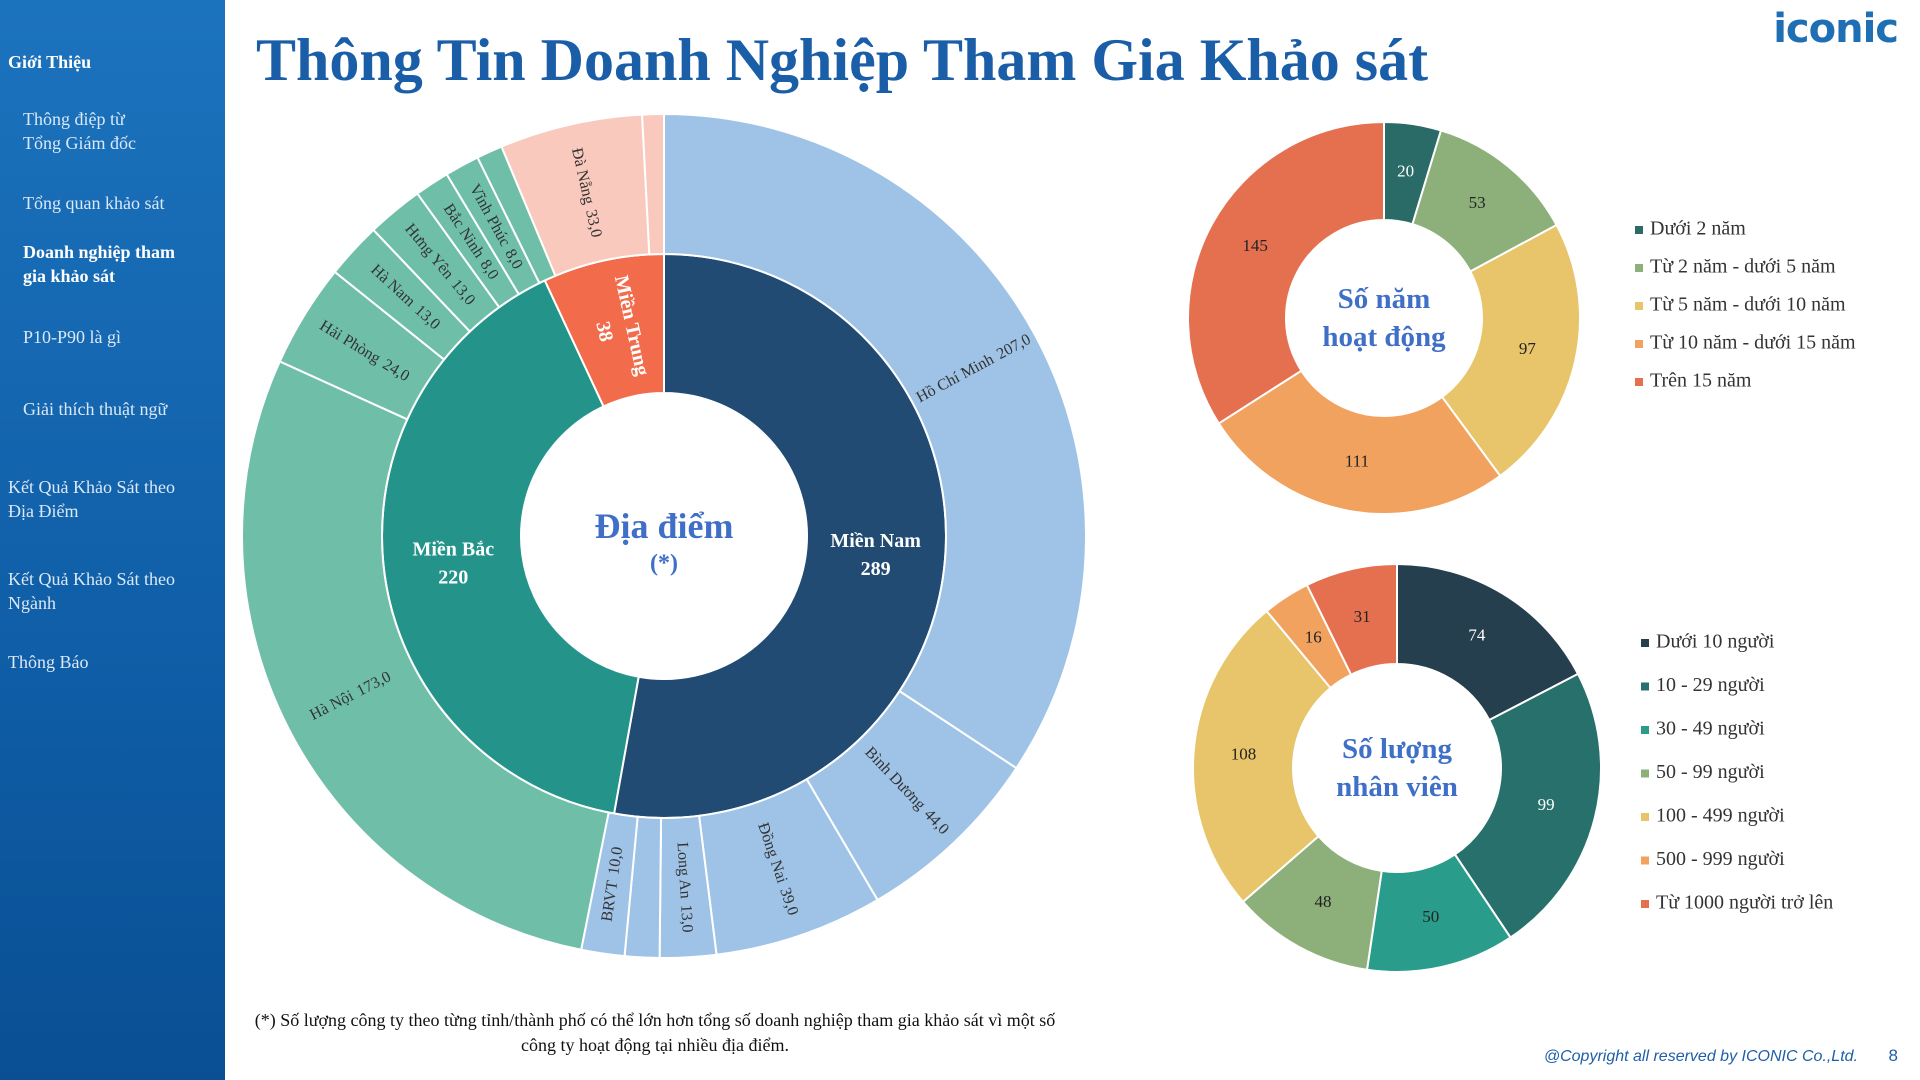 The image size is (1920, 1080). What do you see at coordinates (1528, 348) in the screenshot?
I see `data-label: 97` at bounding box center [1528, 348].